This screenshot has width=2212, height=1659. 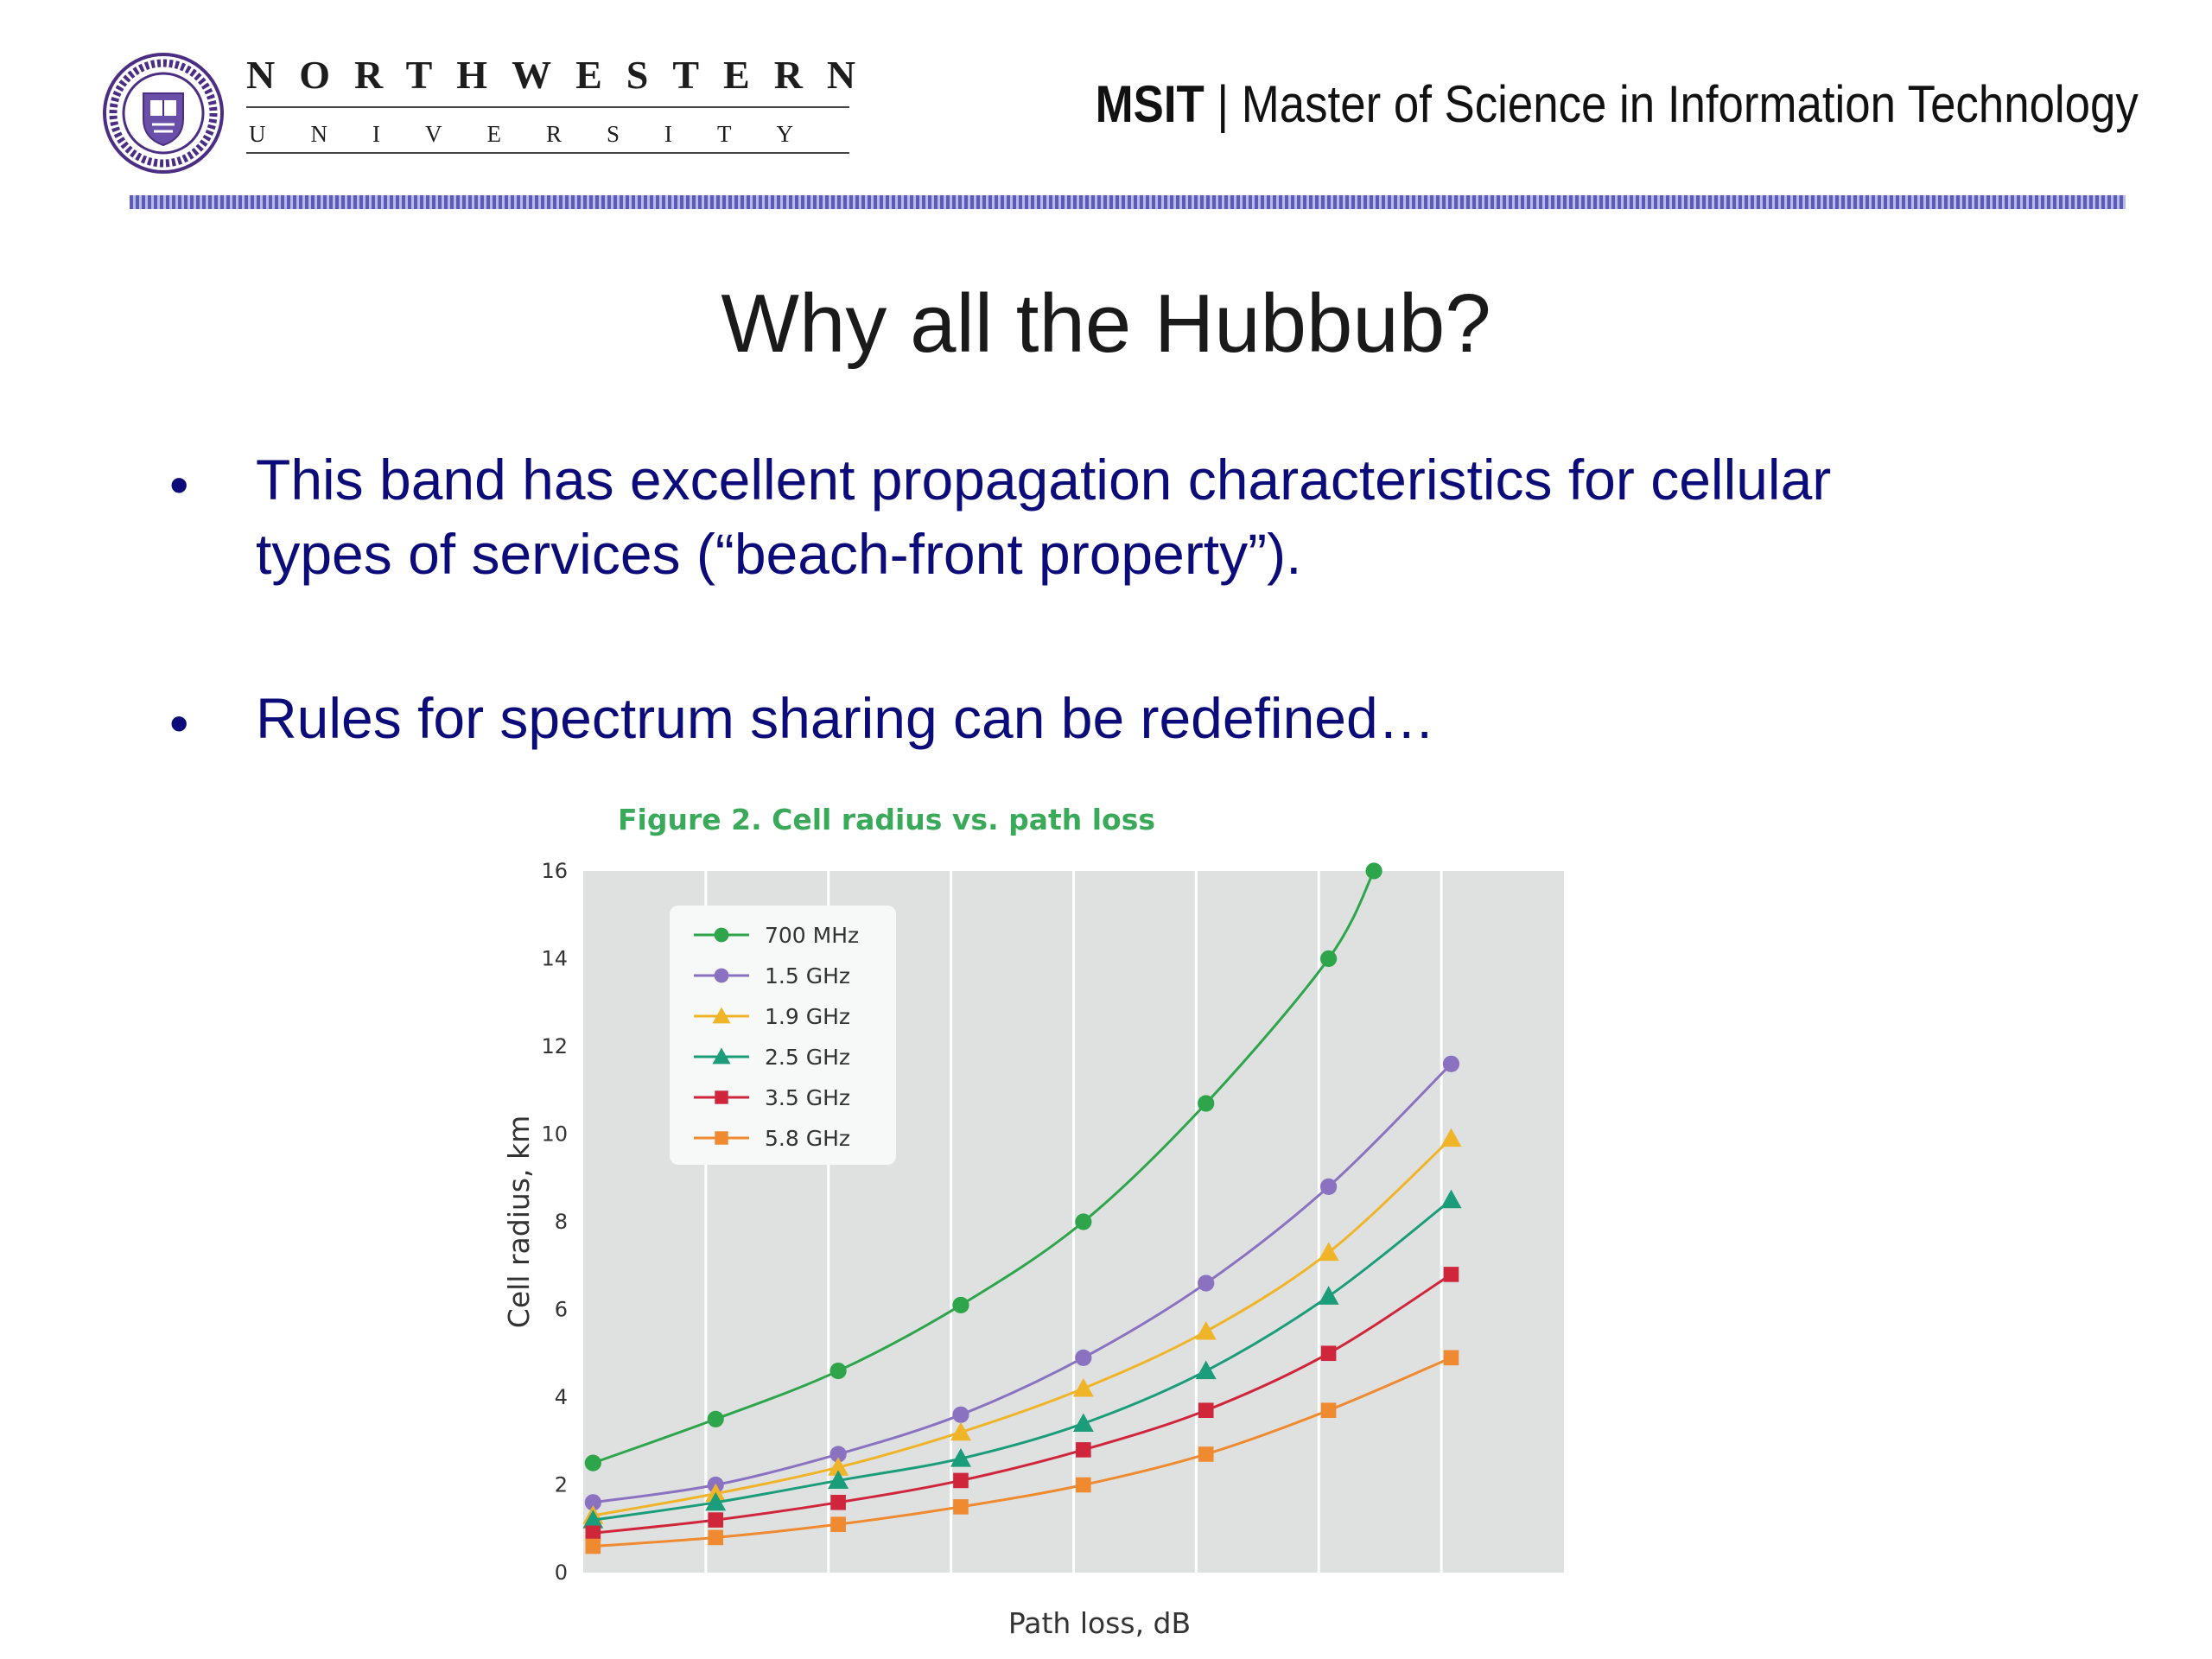 What do you see at coordinates (807, 1017) in the screenshot?
I see `legend-label: 1.9 GHz` at bounding box center [807, 1017].